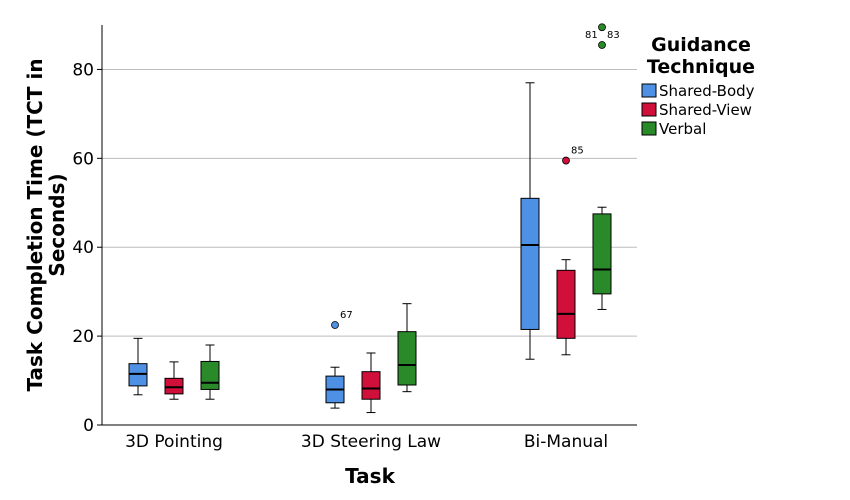  I want to click on x-axis-ticks: 3D Pointing 3D Steering Law Bi-Manual, so click(366, 442).